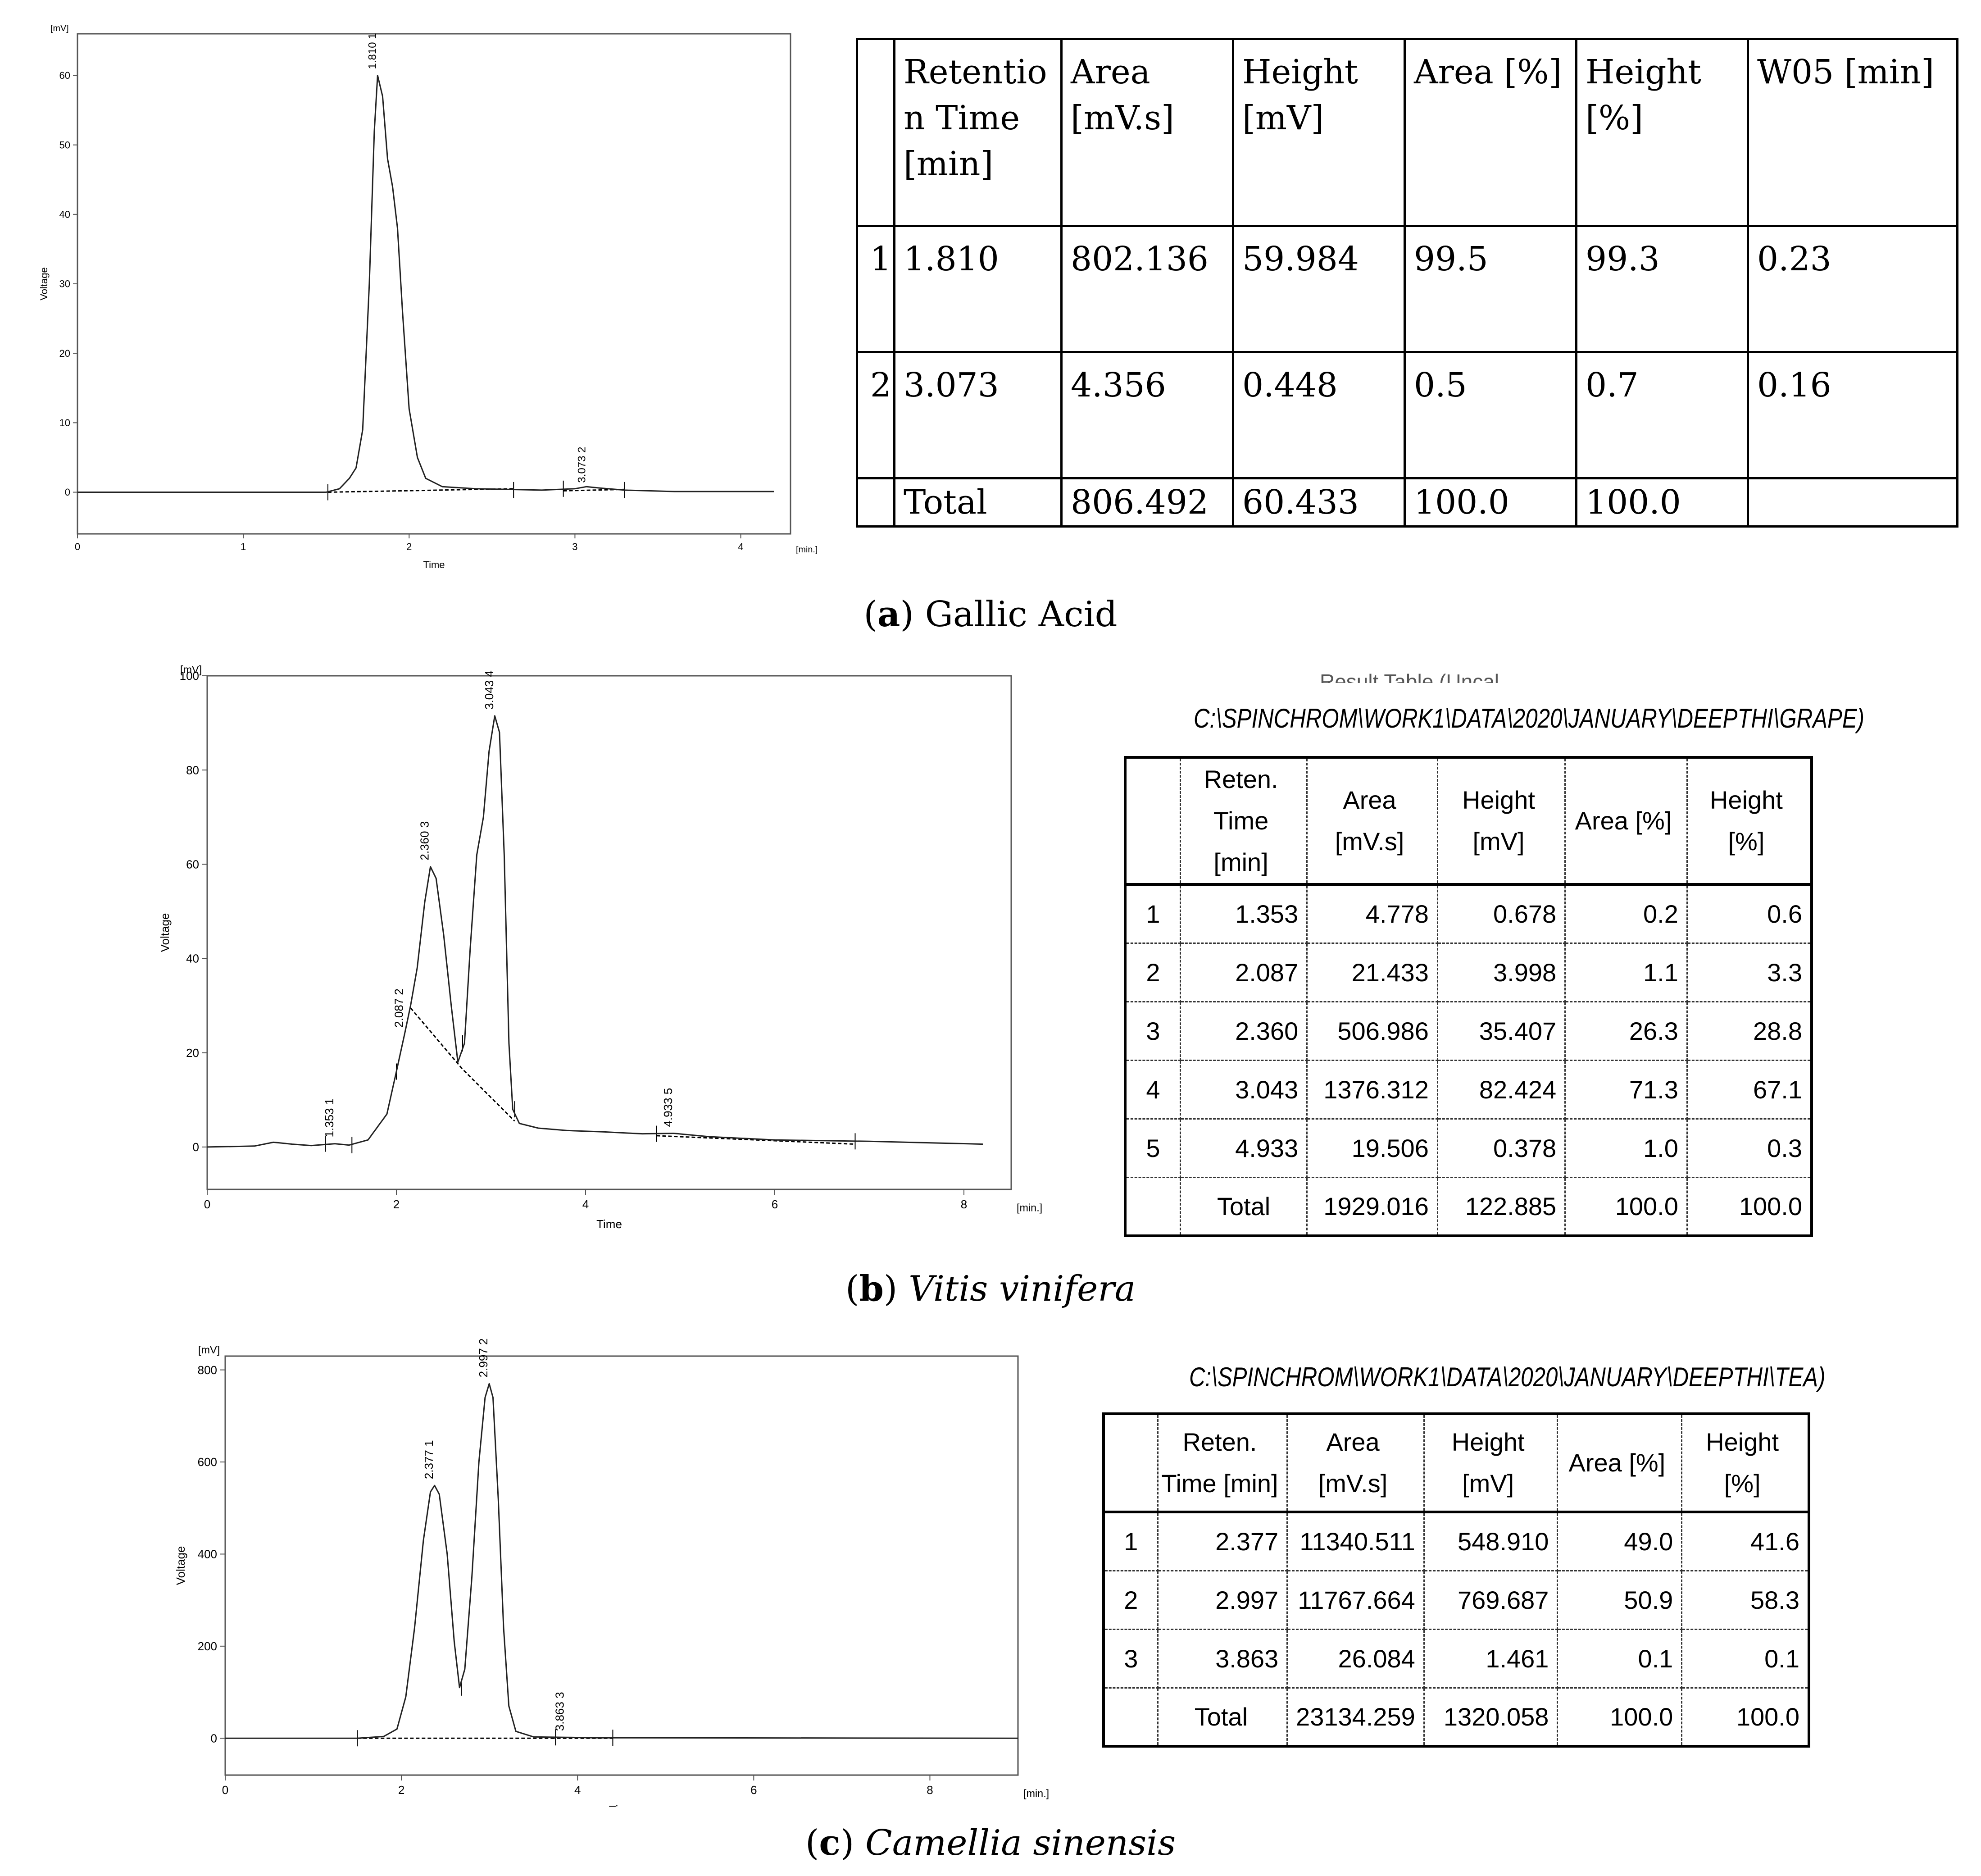 The width and height of the screenshot is (1981, 1876). Describe the element at coordinates (755, 1140) in the screenshot. I see `integration-baseline` at that location.